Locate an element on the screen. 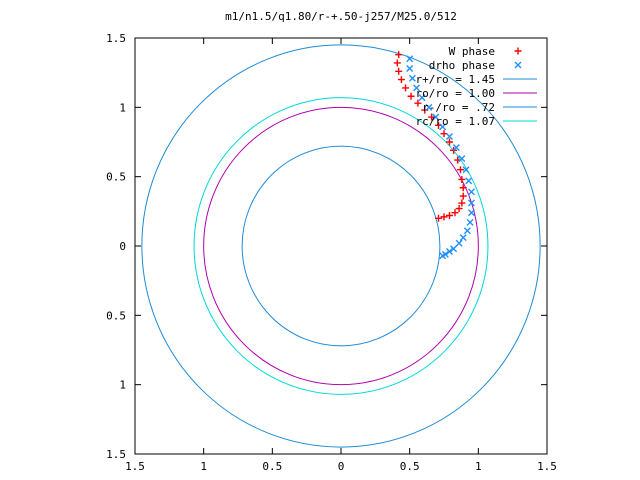 This screenshot has height=480, width=640. legend-label-3: ro/ro = 1.00 is located at coordinates (455, 93).